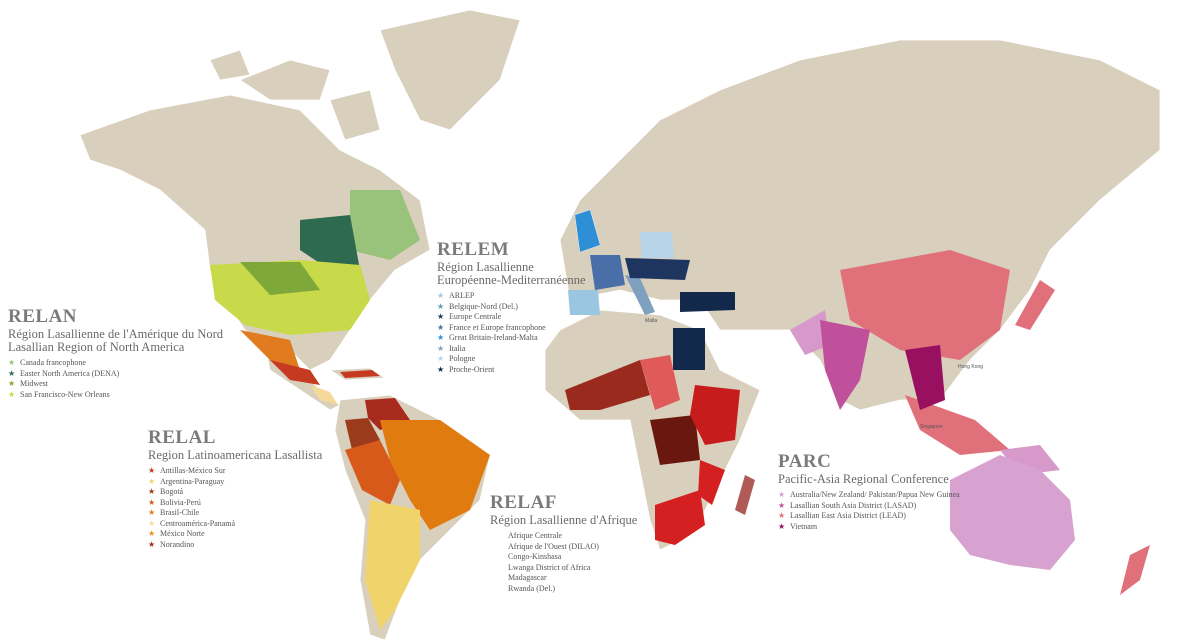 The image size is (1200, 644). Describe the element at coordinates (563, 589) in the screenshot. I see `district: Rwanda (Del.)` at that location.